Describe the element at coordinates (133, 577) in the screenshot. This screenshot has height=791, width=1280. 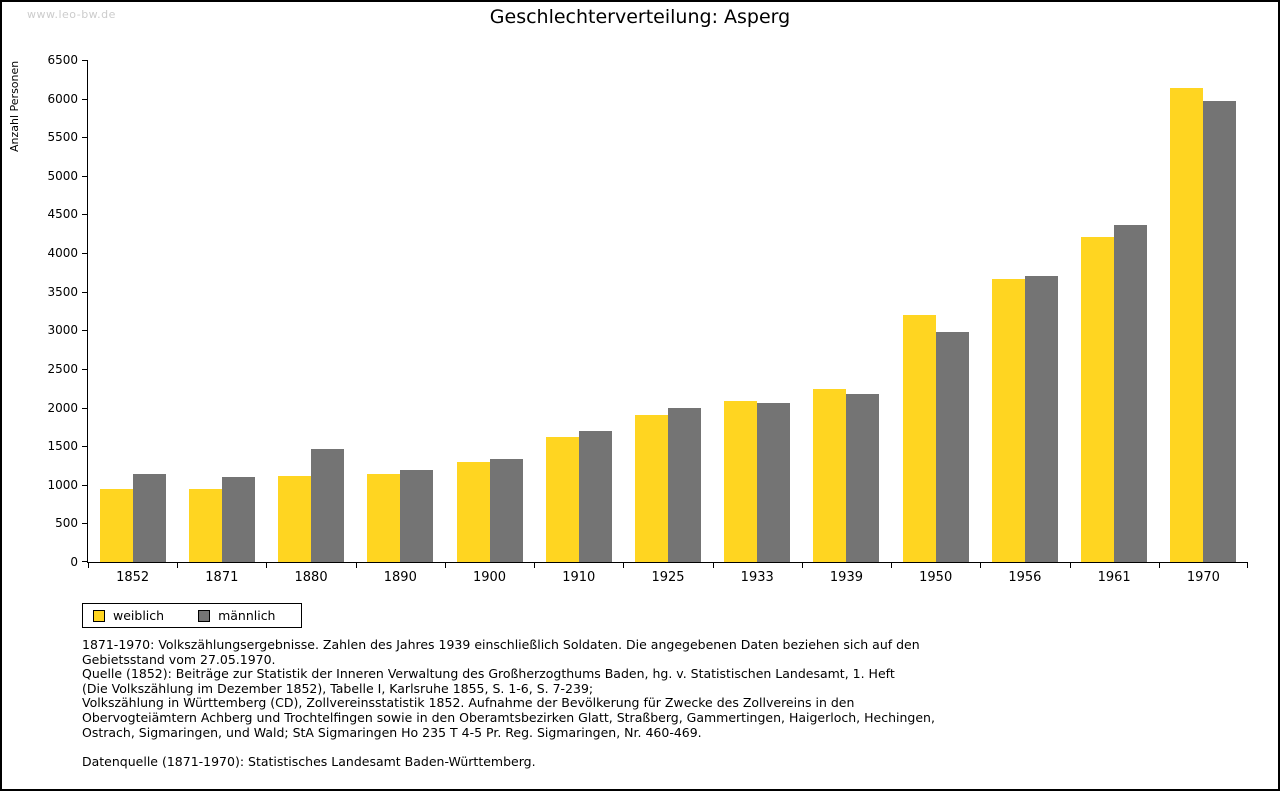
I see `x-tick-label: 1852` at that location.